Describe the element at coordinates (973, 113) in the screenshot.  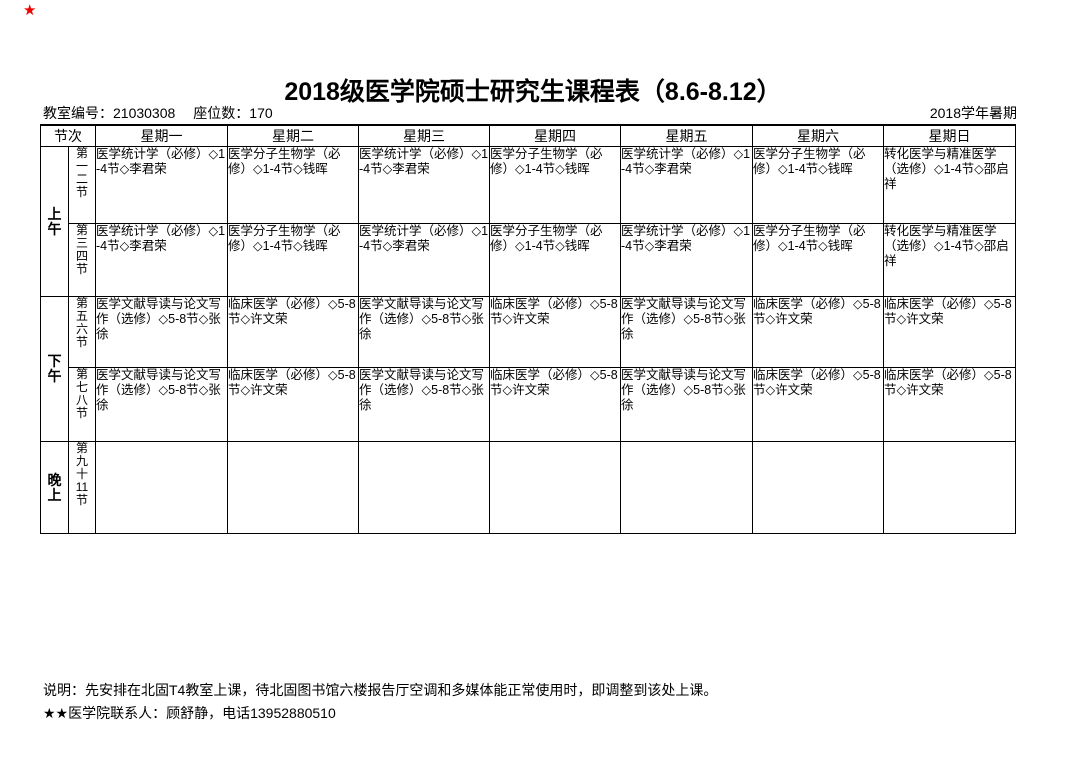
I see `term-label: 2018学年暑期` at that location.